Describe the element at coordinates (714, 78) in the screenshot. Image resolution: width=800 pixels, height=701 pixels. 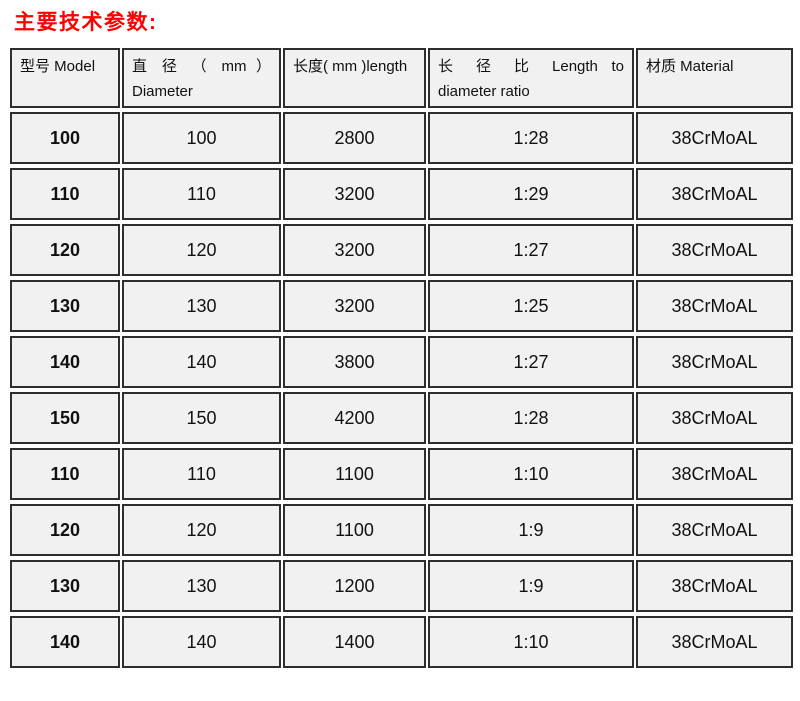
I see `header-material: 材质 Material` at that location.